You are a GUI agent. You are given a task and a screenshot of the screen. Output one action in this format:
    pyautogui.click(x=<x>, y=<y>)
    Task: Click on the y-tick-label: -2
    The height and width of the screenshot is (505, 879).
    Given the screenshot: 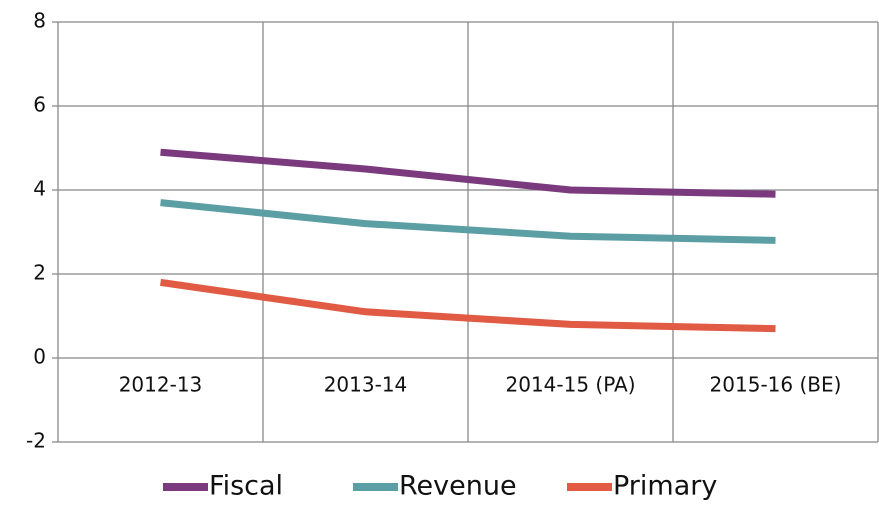 What is the action you would take?
    pyautogui.click(x=36, y=441)
    